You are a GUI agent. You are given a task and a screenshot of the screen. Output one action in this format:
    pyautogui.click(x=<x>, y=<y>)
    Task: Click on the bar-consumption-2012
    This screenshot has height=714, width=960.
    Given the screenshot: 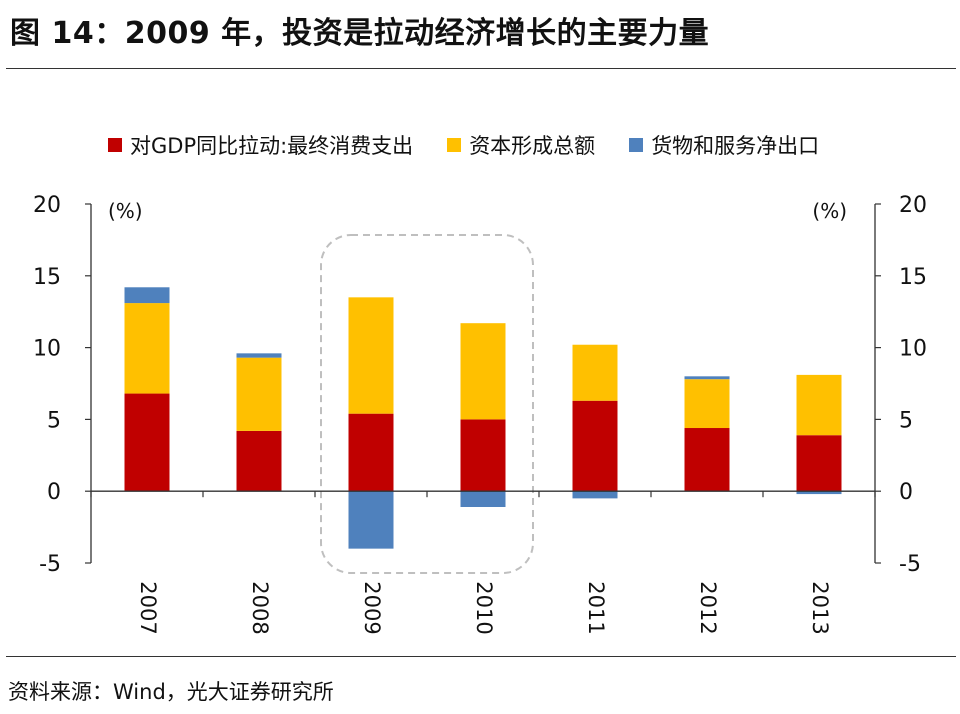 What is the action you would take?
    pyautogui.click(x=707, y=460)
    